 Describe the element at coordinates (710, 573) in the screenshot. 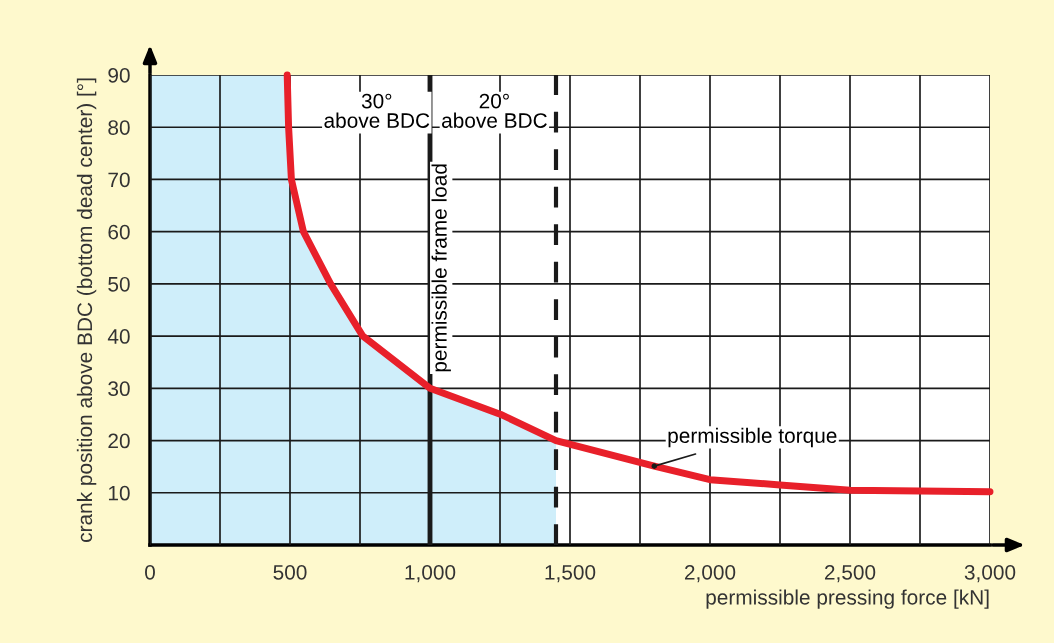

I see `x-tick-label: 2,000` at that location.